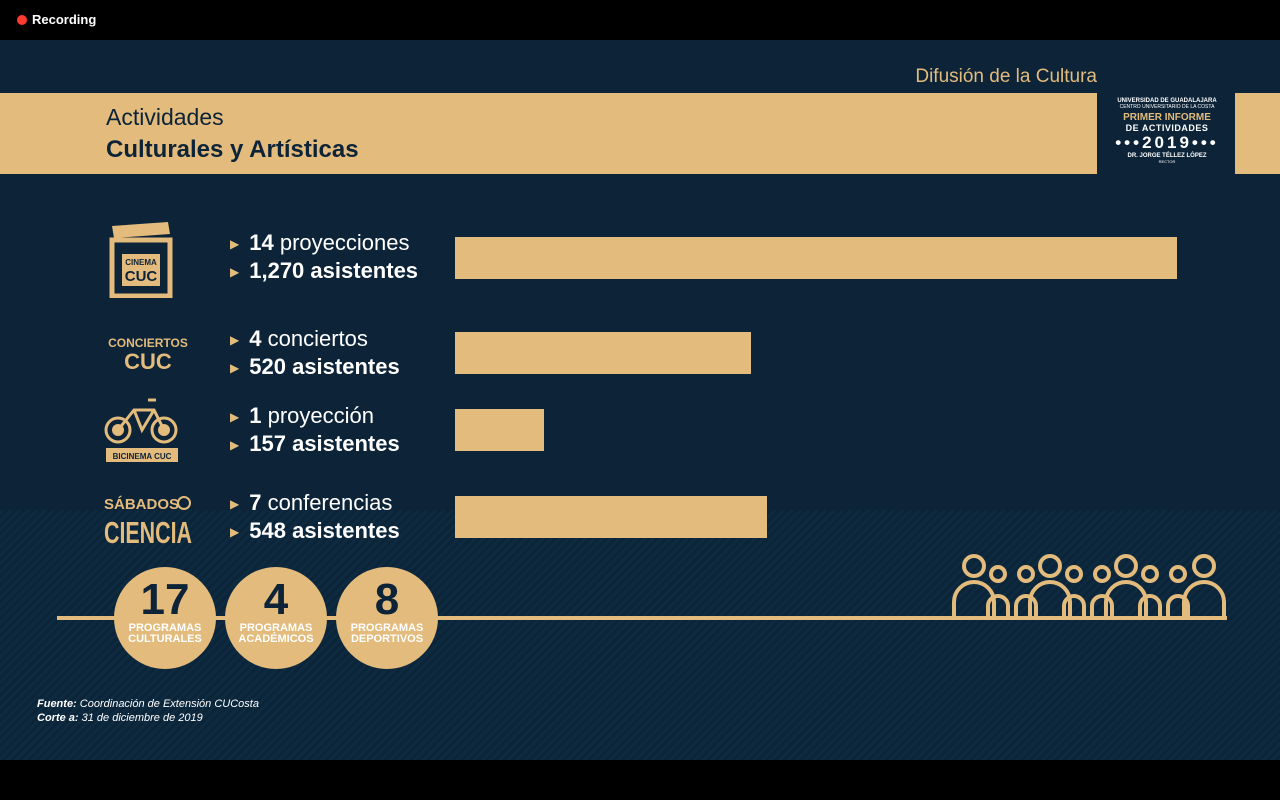 Image resolution: width=1280 pixels, height=800 pixels. Describe the element at coordinates (141, 430) in the screenshot. I see `bicinema-cuc-bicycle-icon: BICINEMA CUC` at that location.